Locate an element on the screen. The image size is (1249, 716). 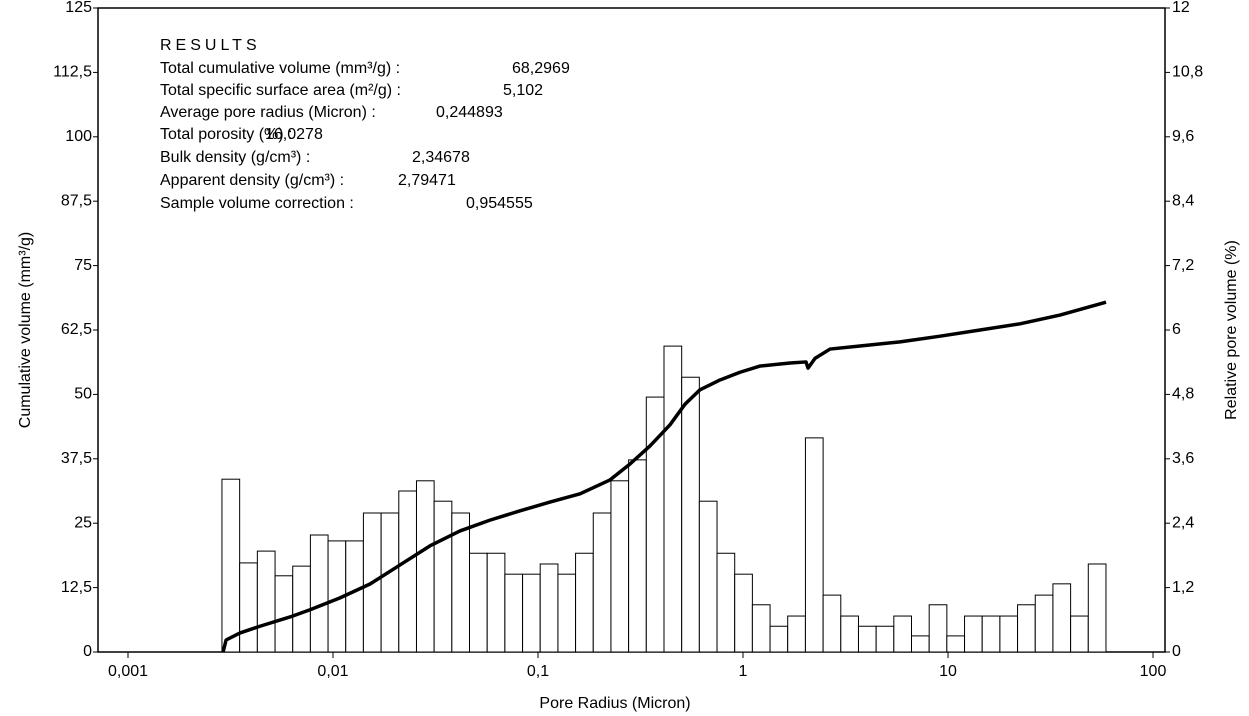
y2-axis-label: Relative pore volume (%) is located at coordinates (1231, 330).